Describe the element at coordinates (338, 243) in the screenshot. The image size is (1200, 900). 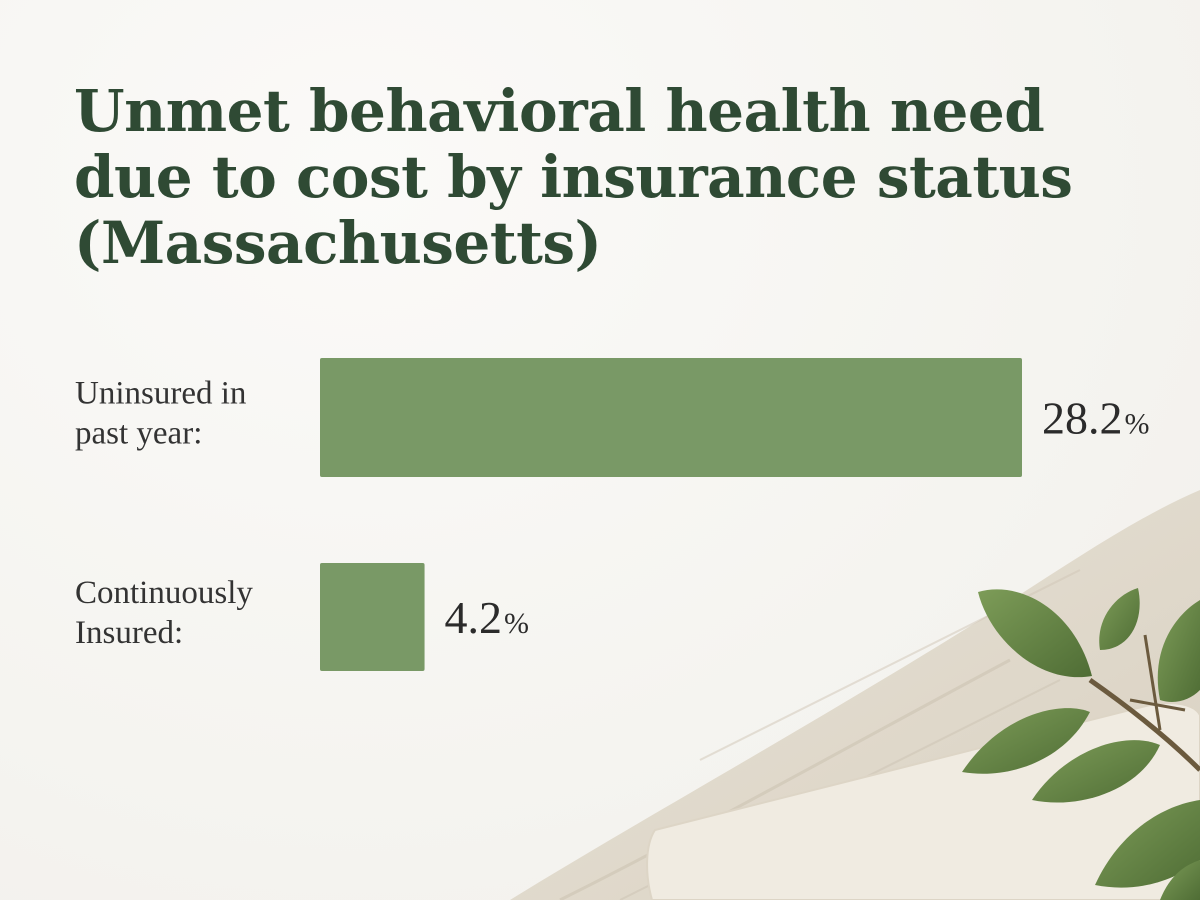
I see `title-line-3: (Massachusetts)` at that location.